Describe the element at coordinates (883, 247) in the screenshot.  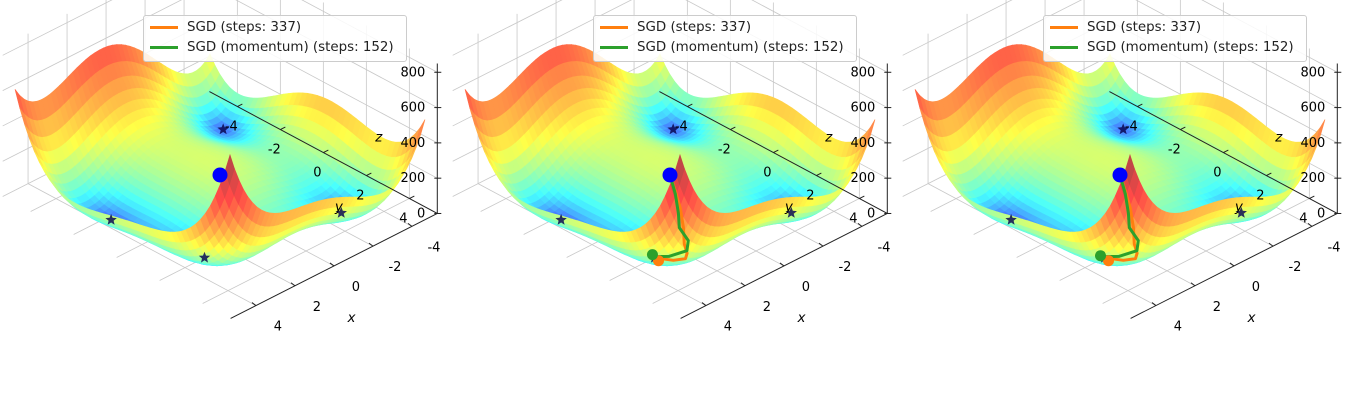
I see `x-tick-label: -4` at that location.